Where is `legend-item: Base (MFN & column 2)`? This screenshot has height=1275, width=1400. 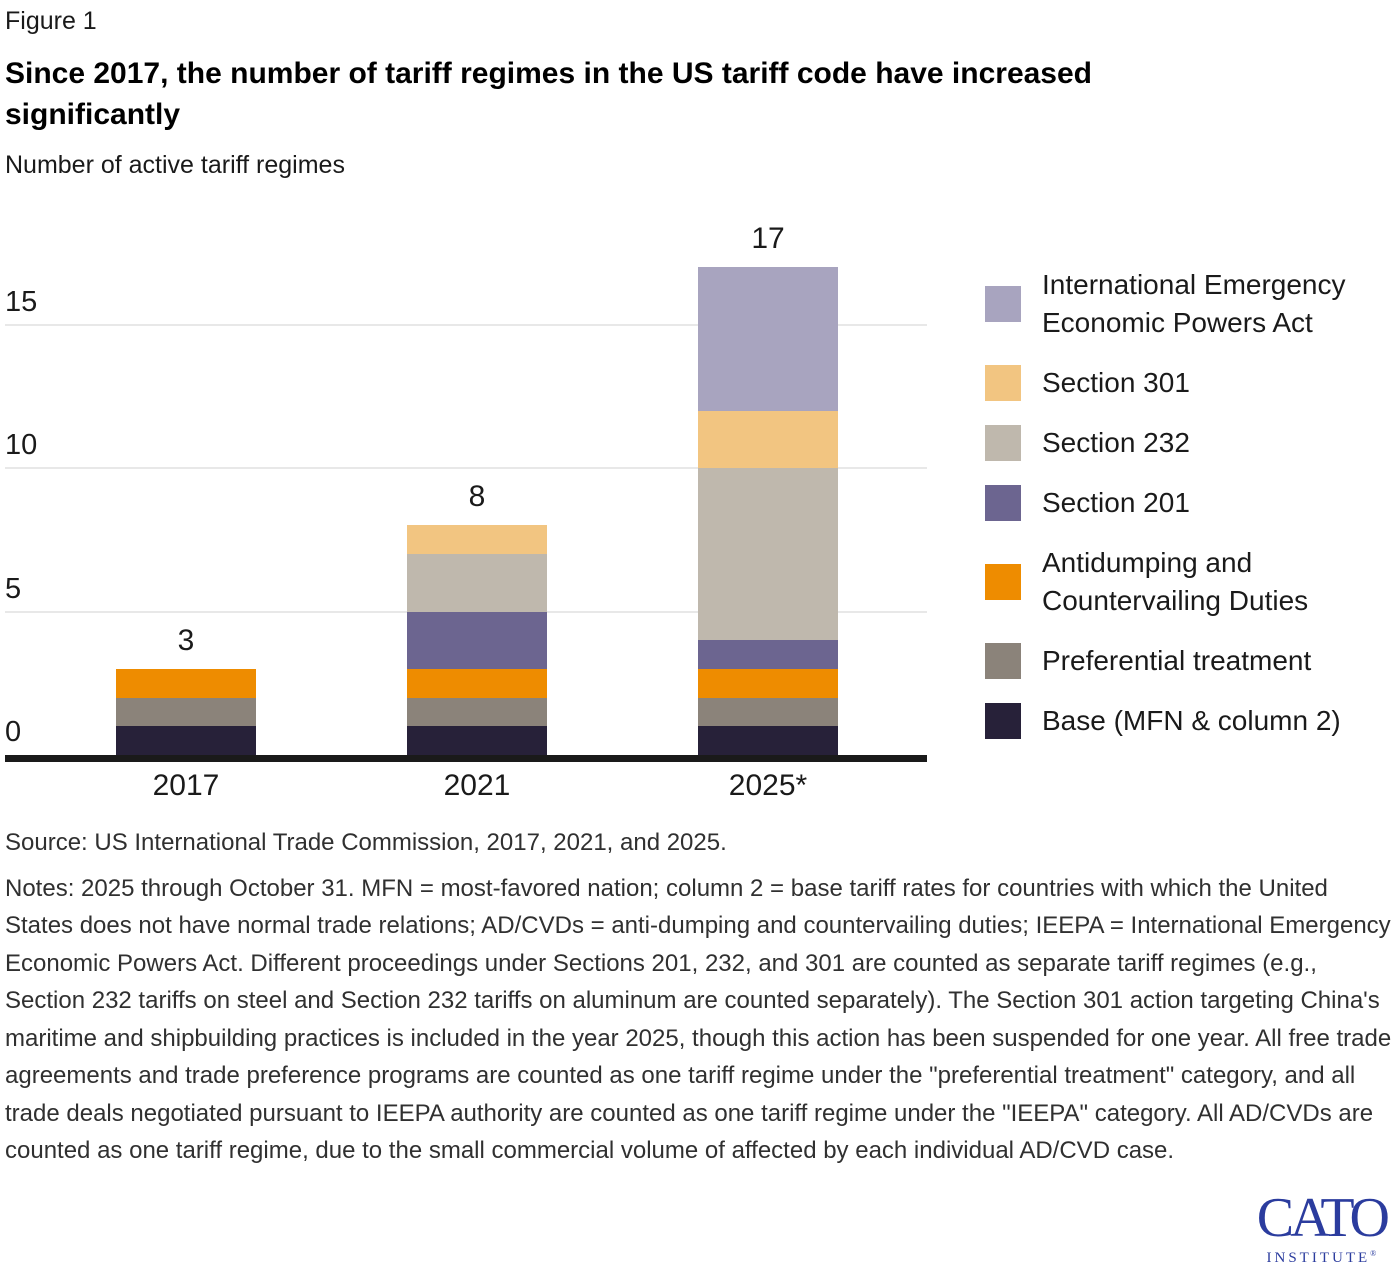
legend-item: Base (MFN & column 2) is located at coordinates (1190, 721).